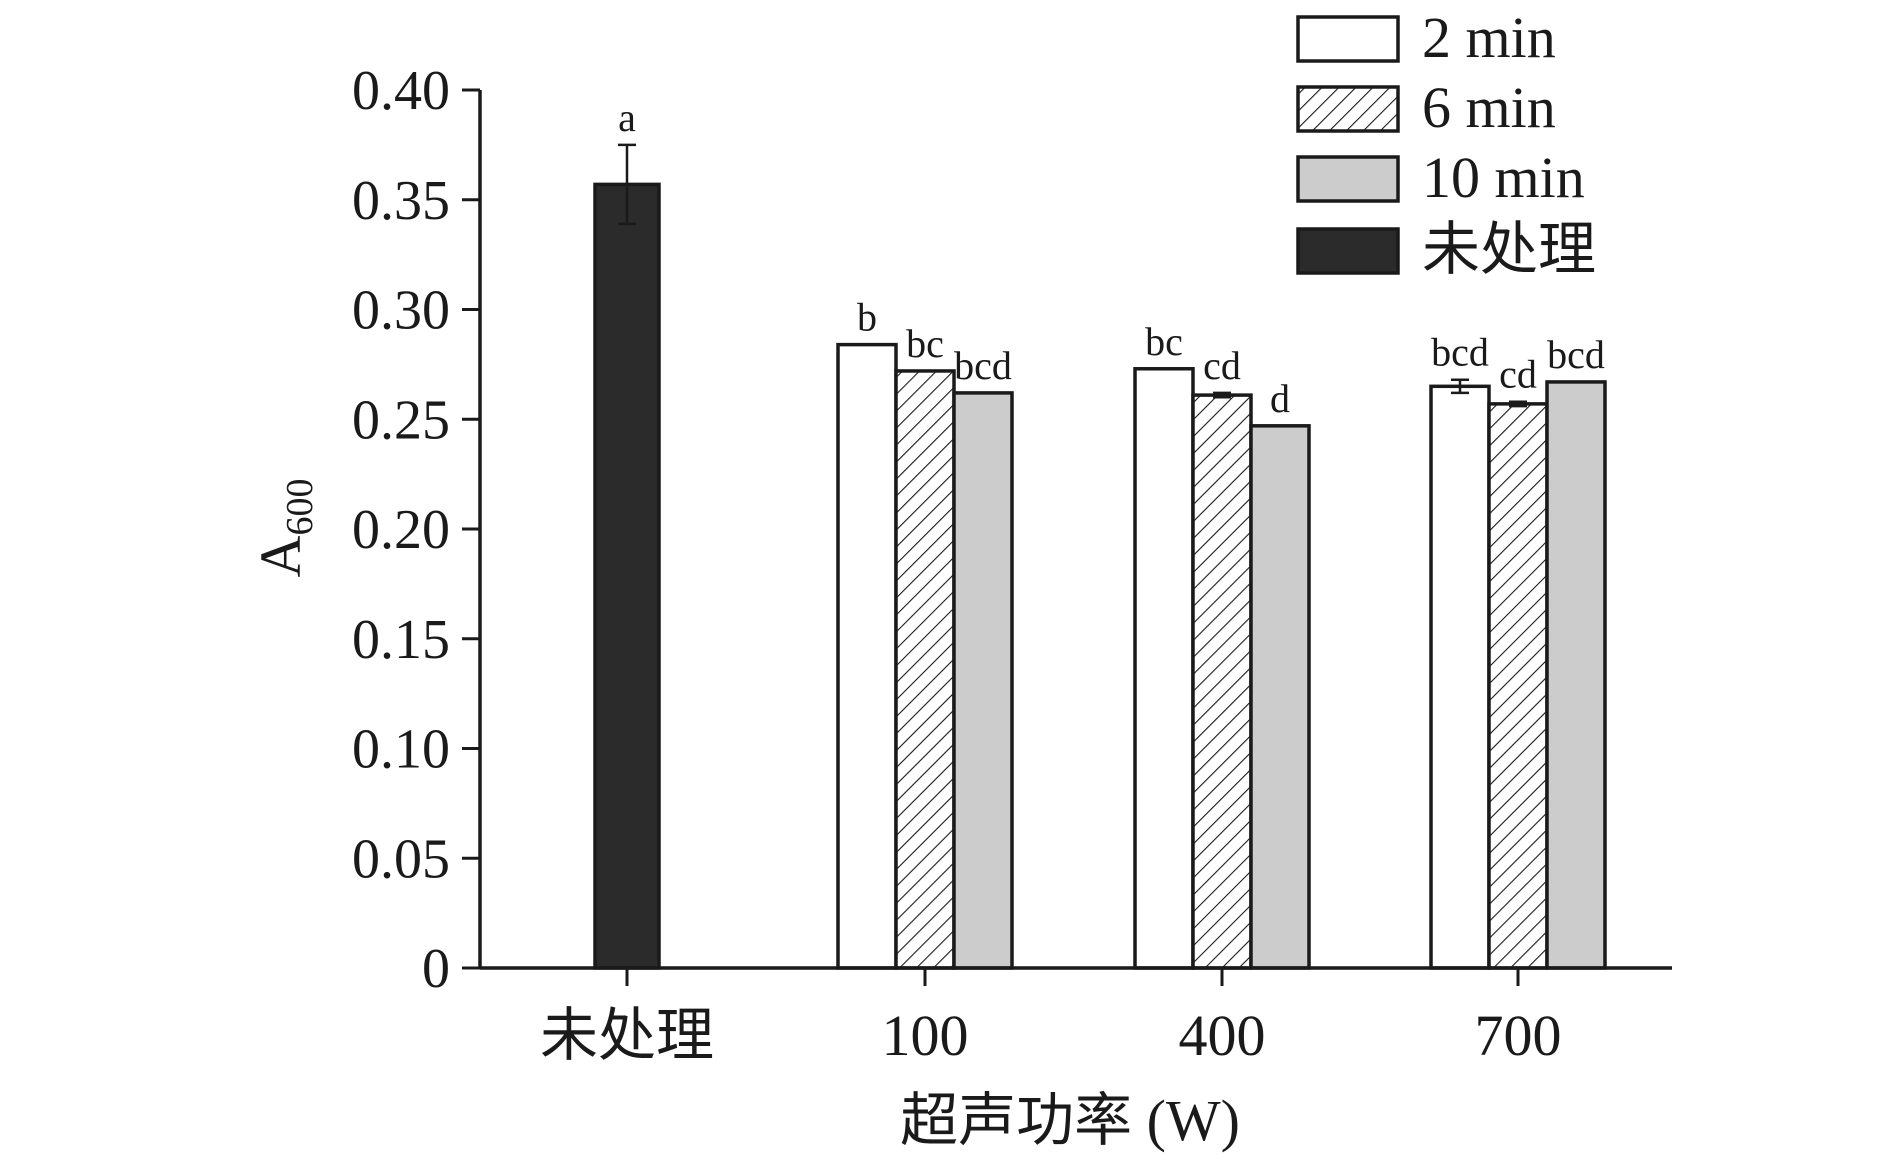 The height and width of the screenshot is (1161, 1890). I want to click on y-tick-label: 0.35, so click(401, 201).